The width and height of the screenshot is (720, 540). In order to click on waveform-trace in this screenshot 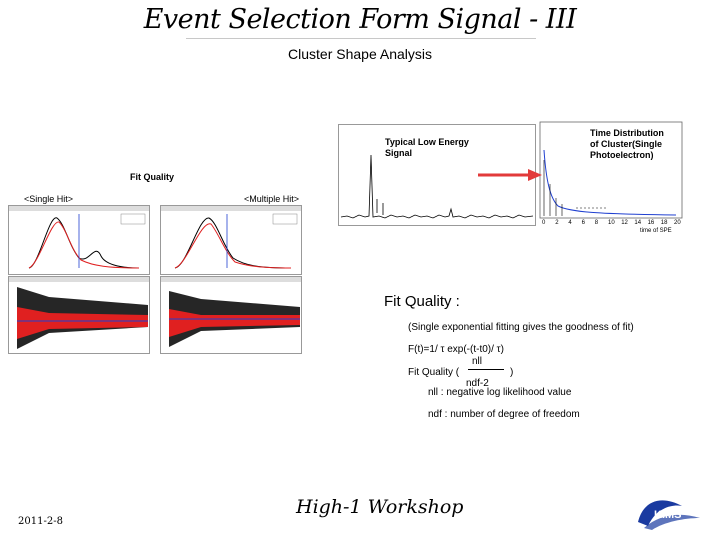, I will do `click(437, 186)`.